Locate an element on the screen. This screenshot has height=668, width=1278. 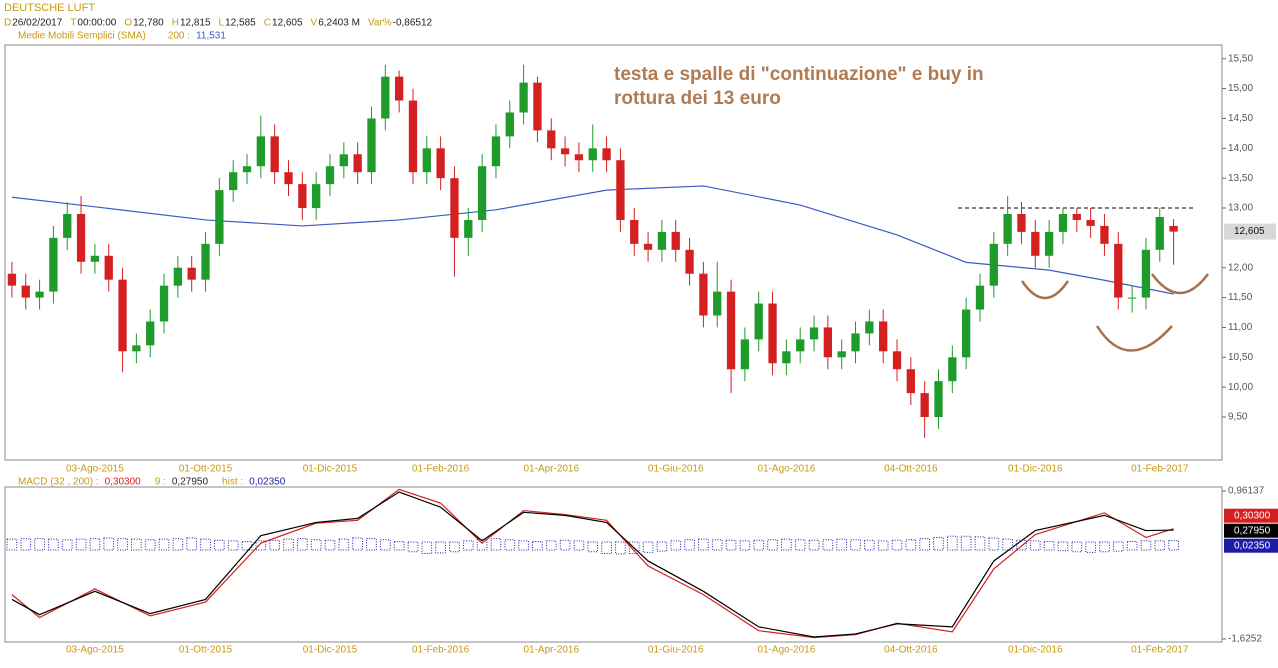
y-tick-label: -1,6252 is located at coordinates (1245, 639).